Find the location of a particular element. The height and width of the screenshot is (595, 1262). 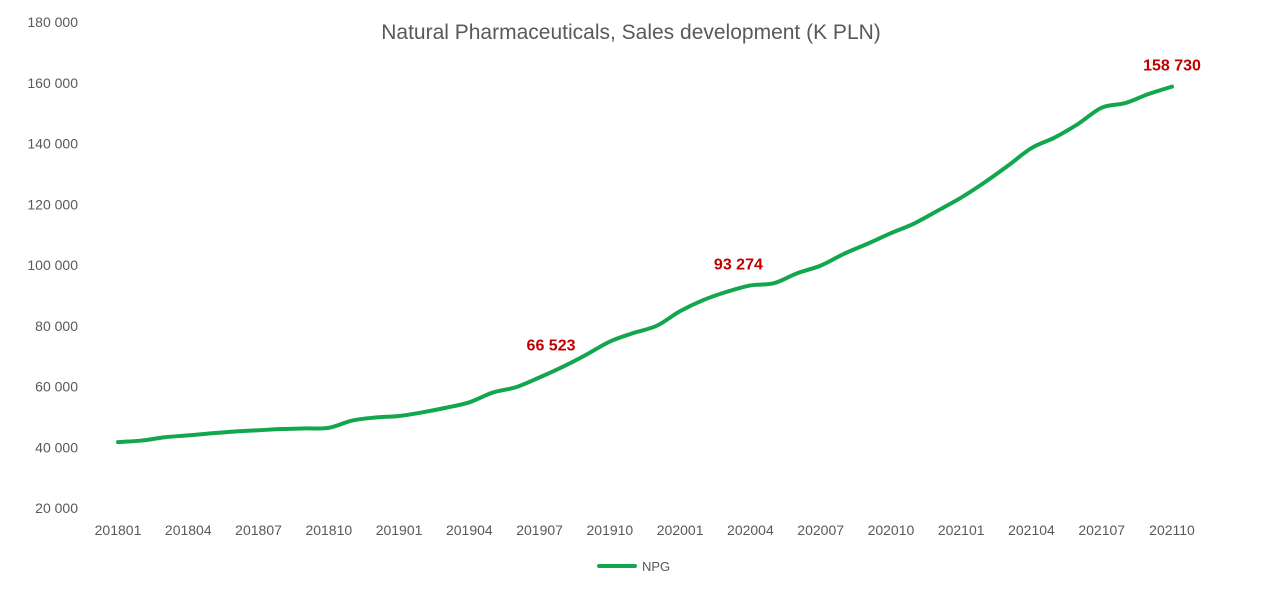

y-tick-label: 140 000 is located at coordinates (52, 144).